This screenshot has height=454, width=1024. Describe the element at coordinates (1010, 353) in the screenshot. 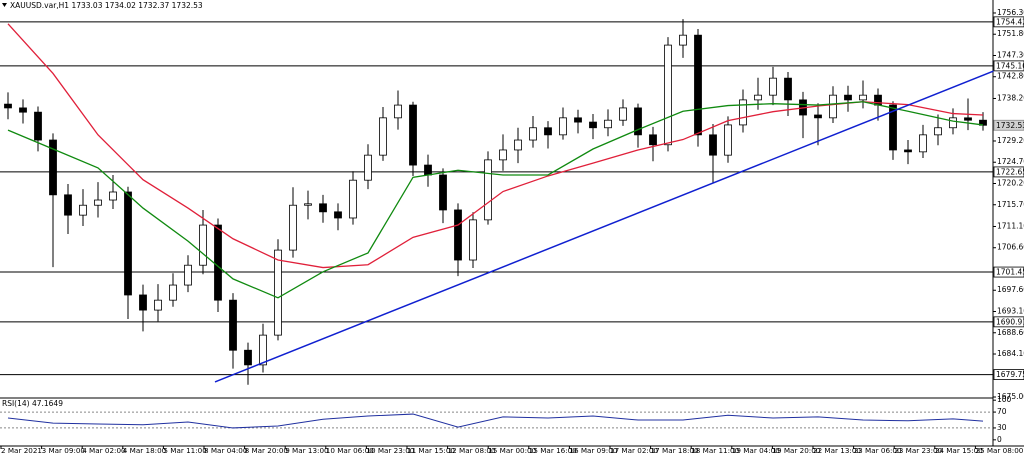

I see `y-tick-label: 1684.10` at that location.